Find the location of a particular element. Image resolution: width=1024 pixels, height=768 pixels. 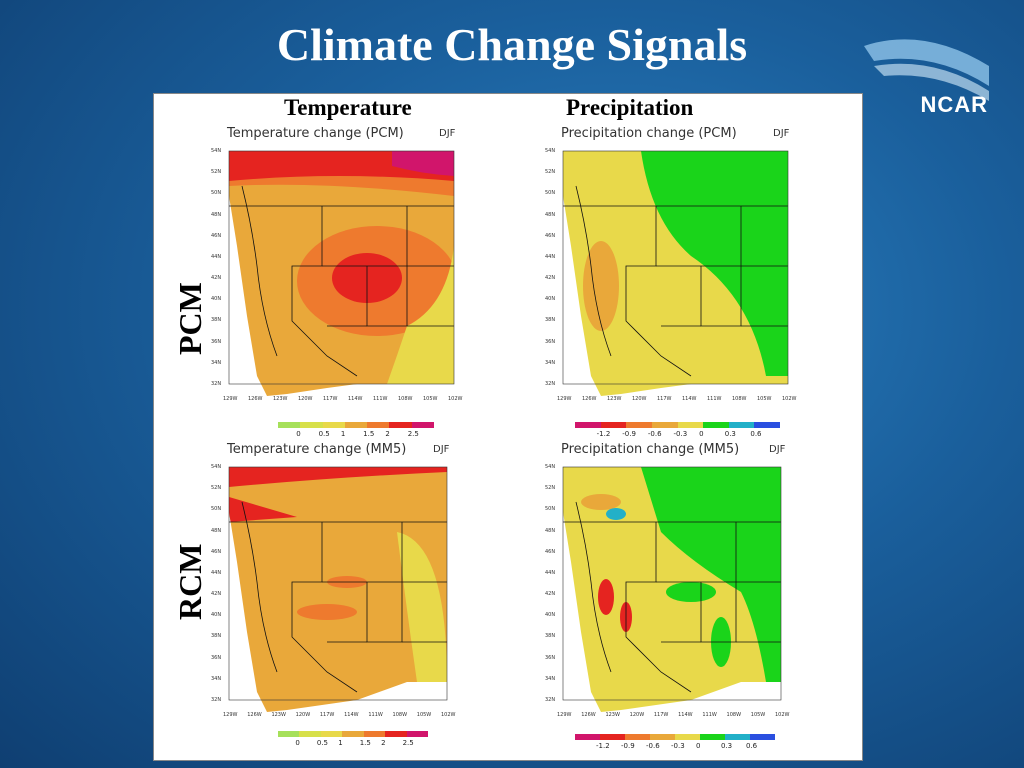

slide-title: Climate Change Signals is located at coordinates (512, 44).